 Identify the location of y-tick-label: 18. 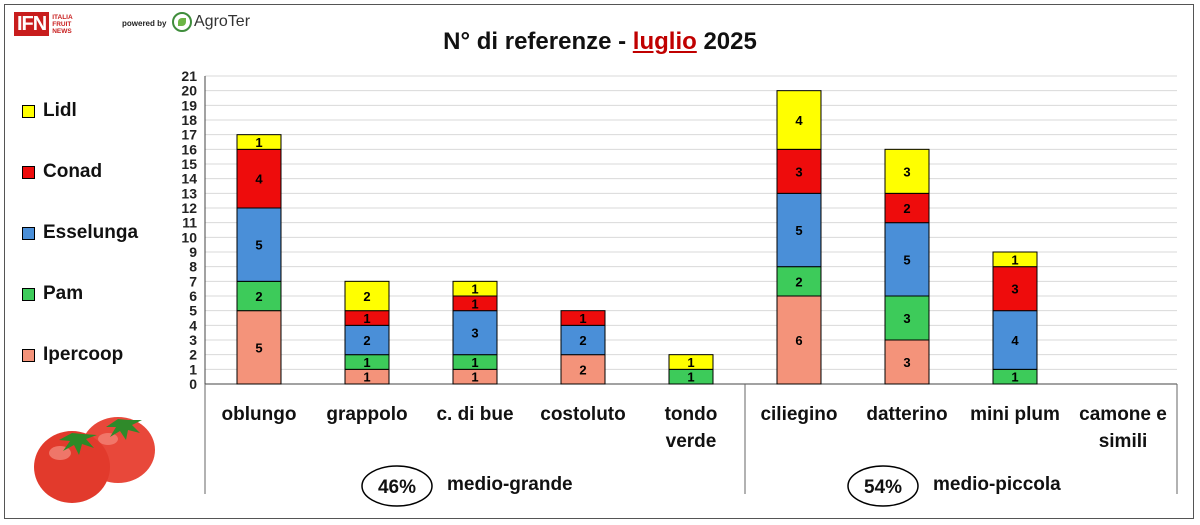
(189, 120).